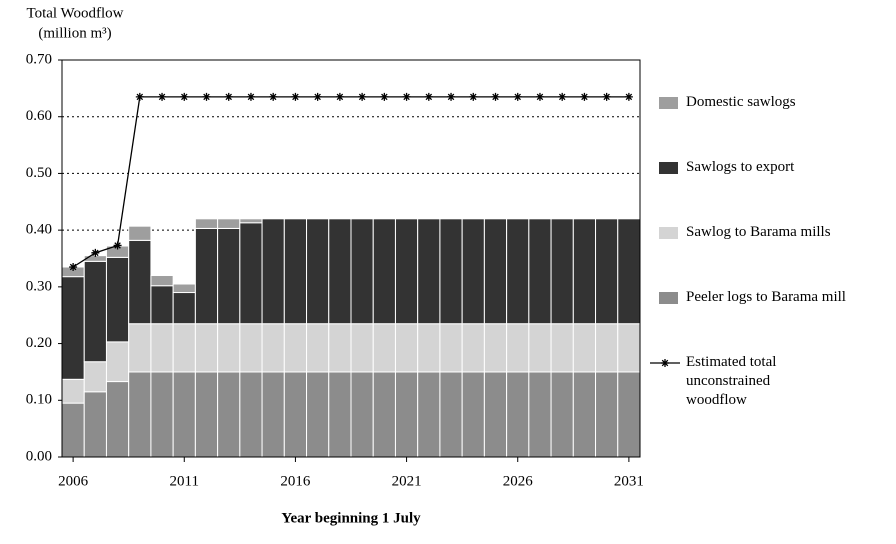 This screenshot has height=544, width=896. Describe the element at coordinates (766, 297) in the screenshot. I see `legend-label: Peeler logs to Barama mill` at that location.